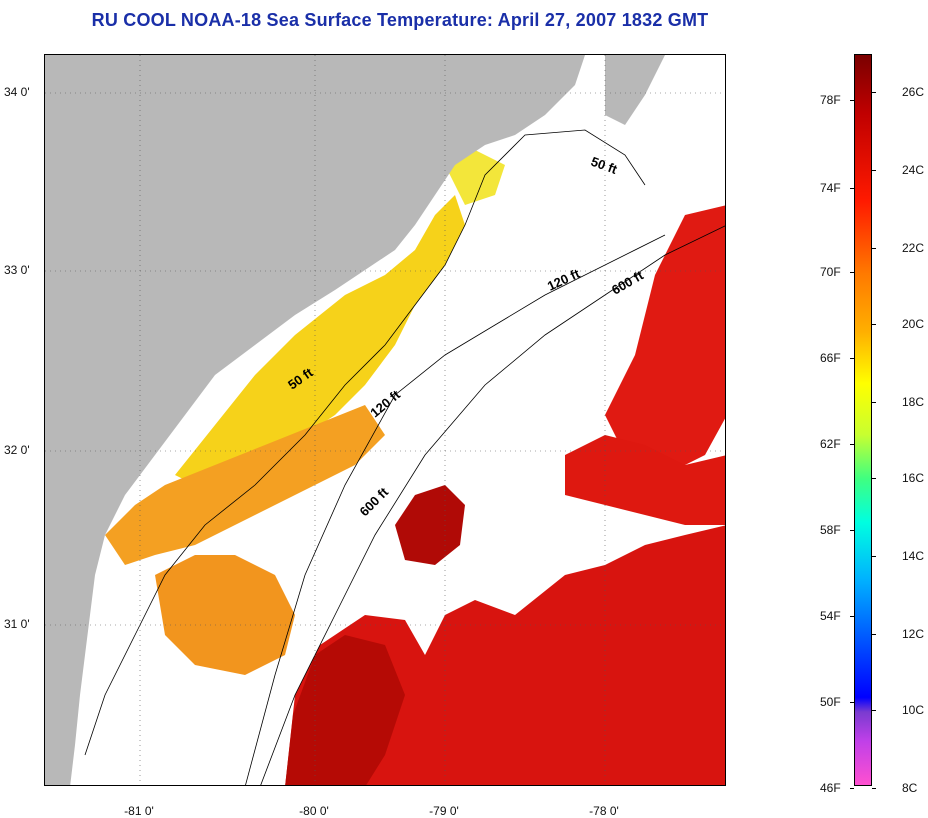  Describe the element at coordinates (913, 324) in the screenshot. I see `colorbar-c-label: 20C` at that location.